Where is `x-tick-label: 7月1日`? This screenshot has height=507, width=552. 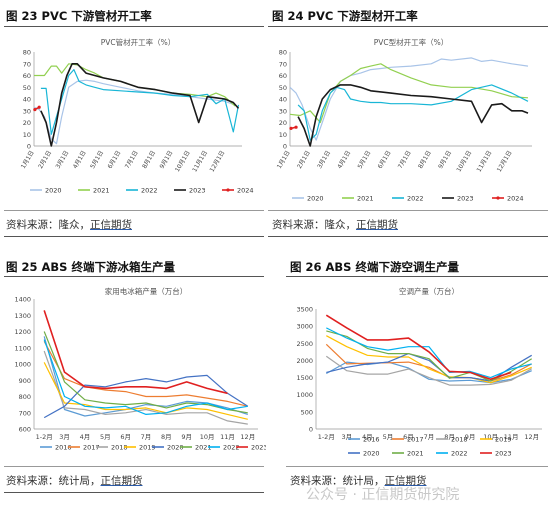
x-tick-label: 7月1日 is located at coordinates (132, 160).